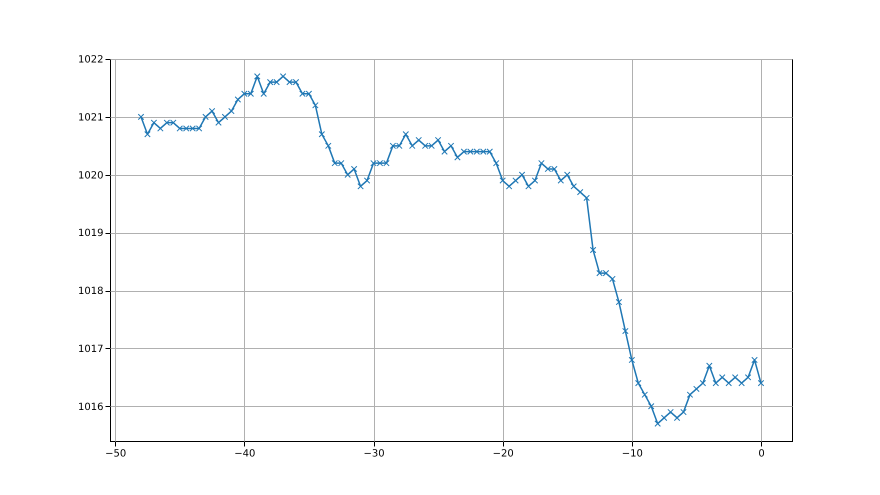 This screenshot has height=495, width=880. Describe the element at coordinates (91, 176) in the screenshot. I see `y-tick-label: 1020` at that location.